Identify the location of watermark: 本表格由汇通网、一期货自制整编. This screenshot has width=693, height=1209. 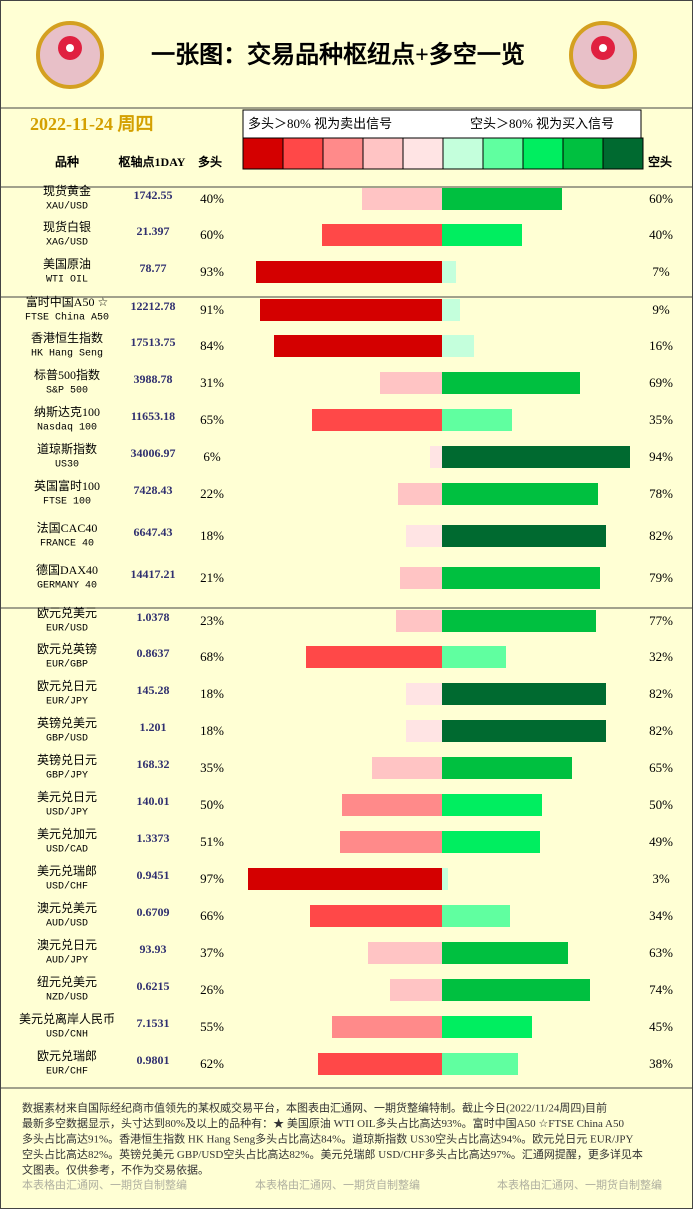
(579, 1185).